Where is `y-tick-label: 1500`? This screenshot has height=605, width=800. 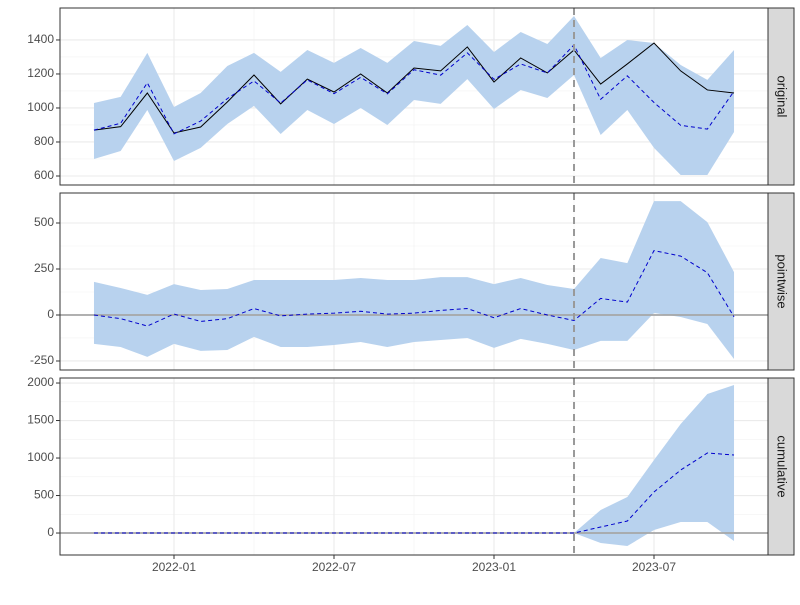
y-tick-label: 1500 is located at coordinates (40, 420).